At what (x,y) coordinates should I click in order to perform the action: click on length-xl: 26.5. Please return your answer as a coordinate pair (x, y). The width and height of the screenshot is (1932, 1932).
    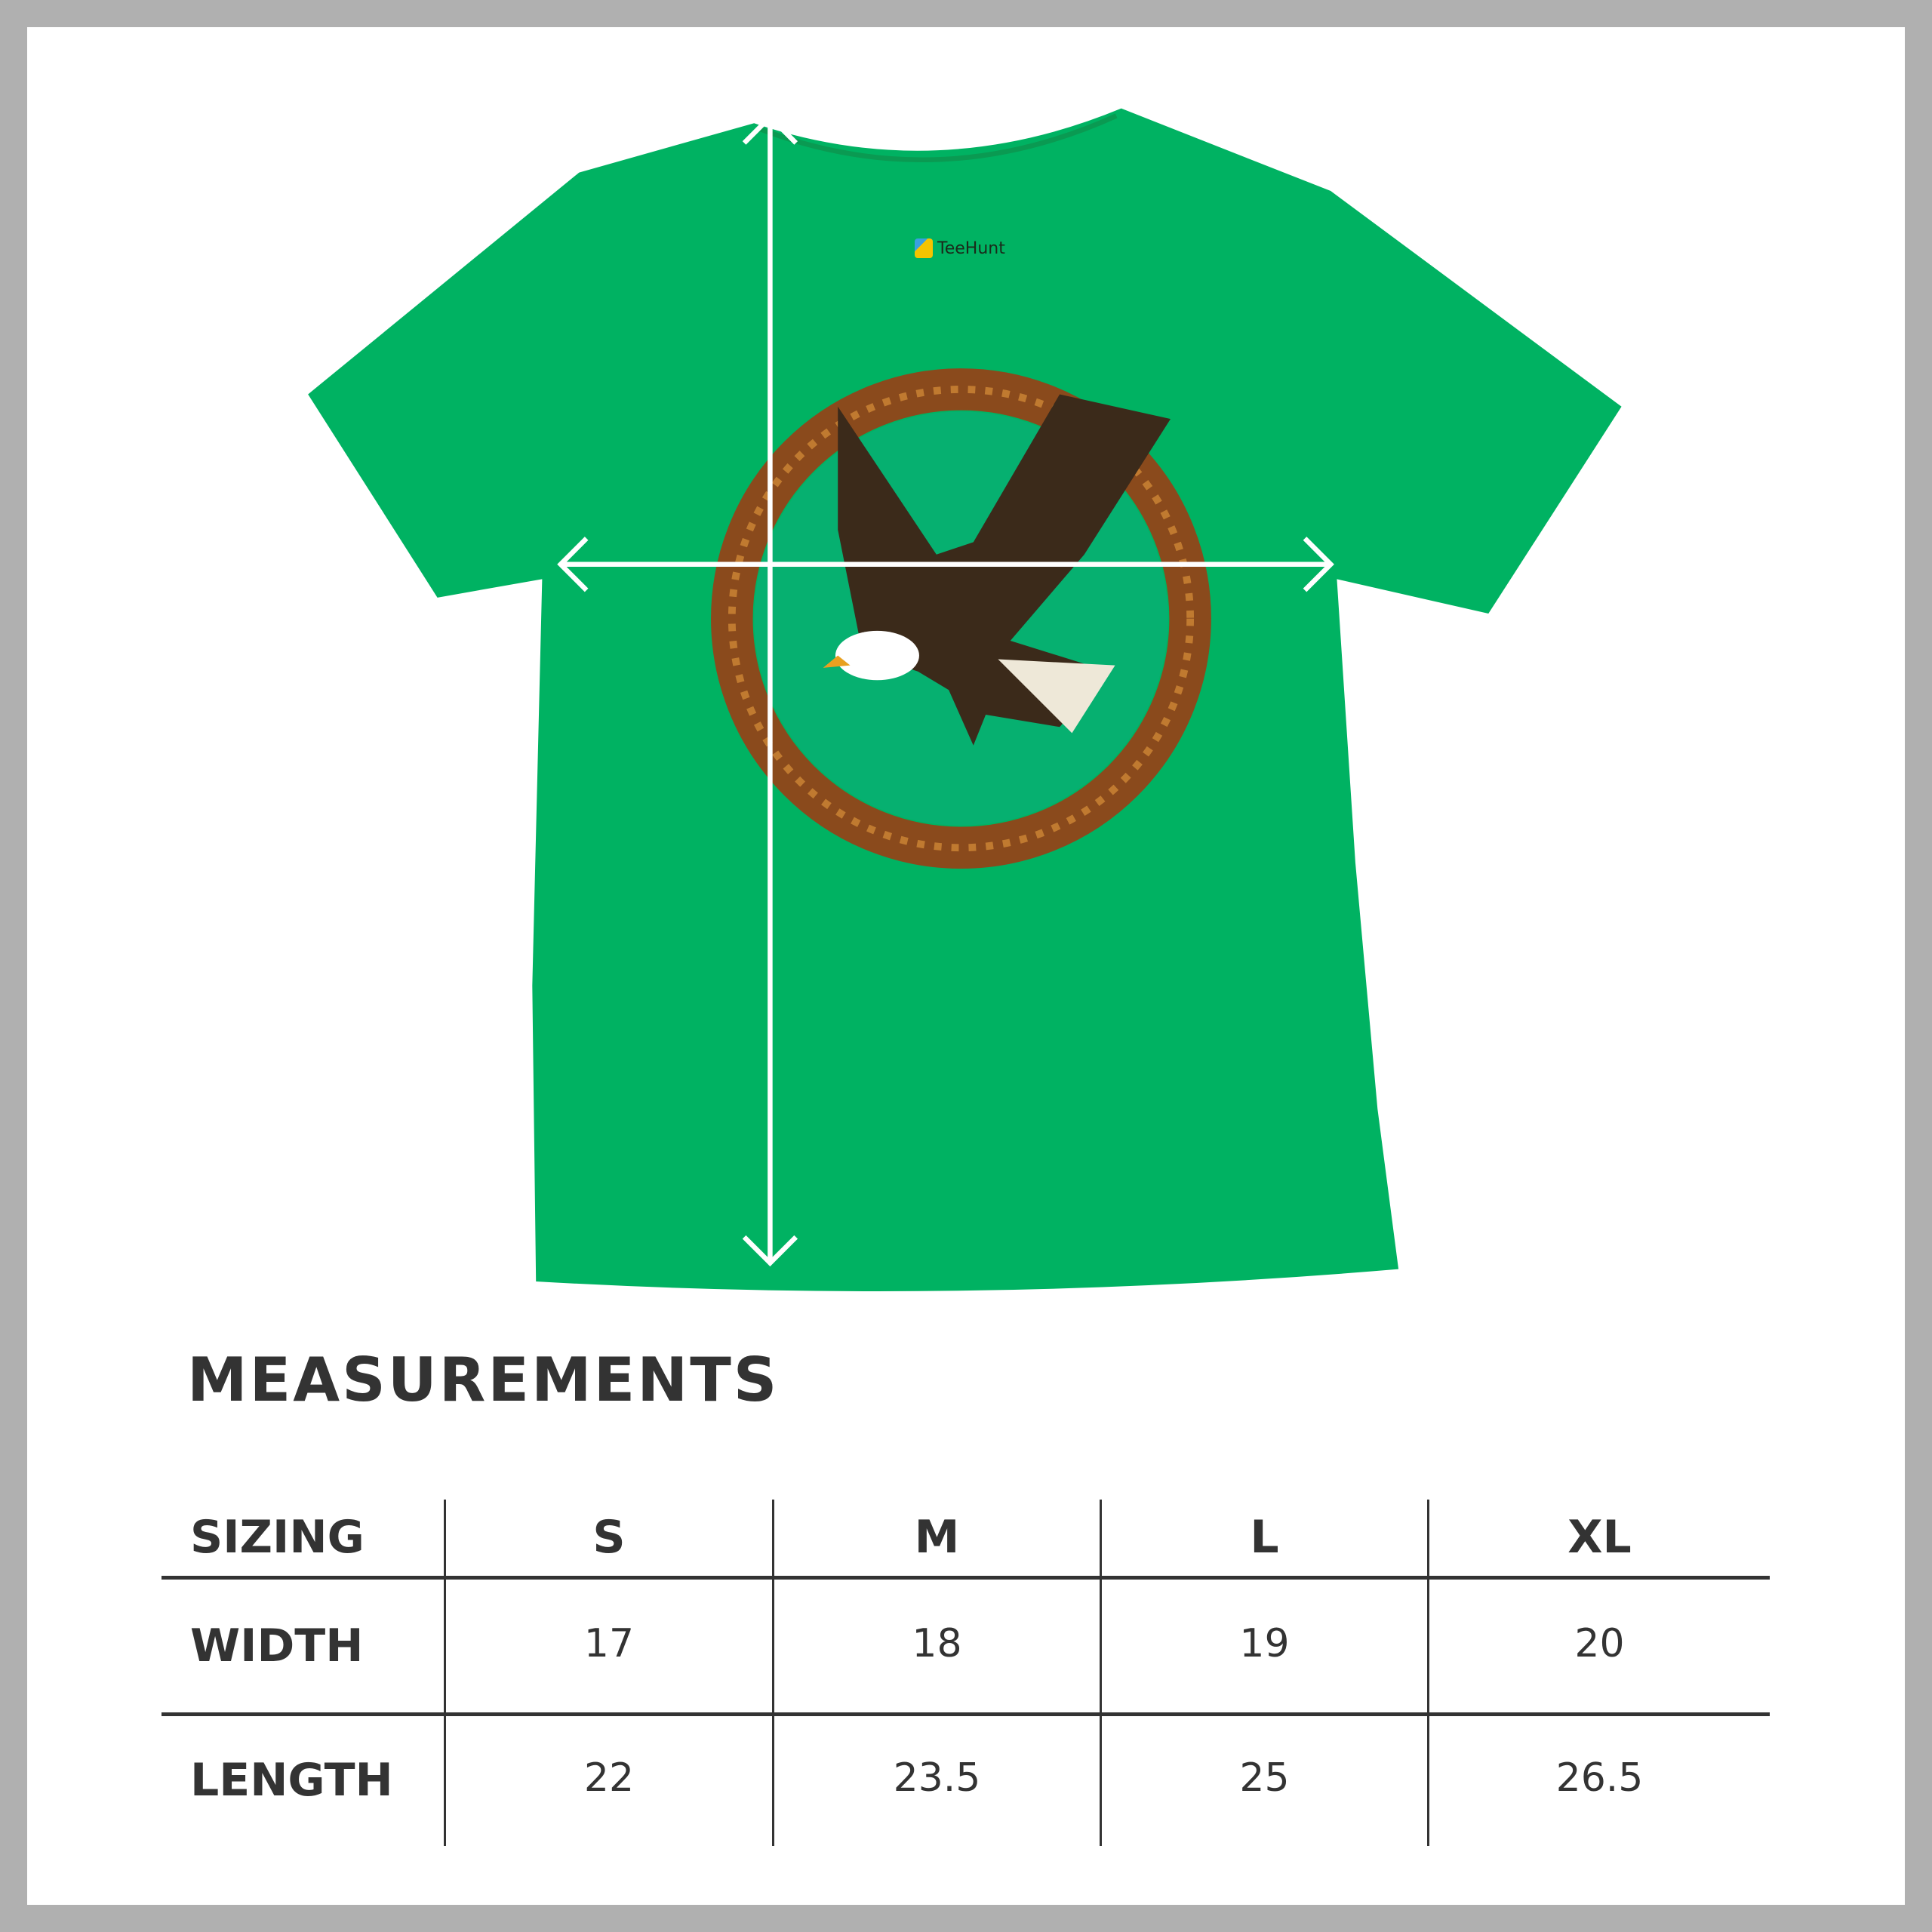
    Looking at the image, I should click on (1599, 1778).